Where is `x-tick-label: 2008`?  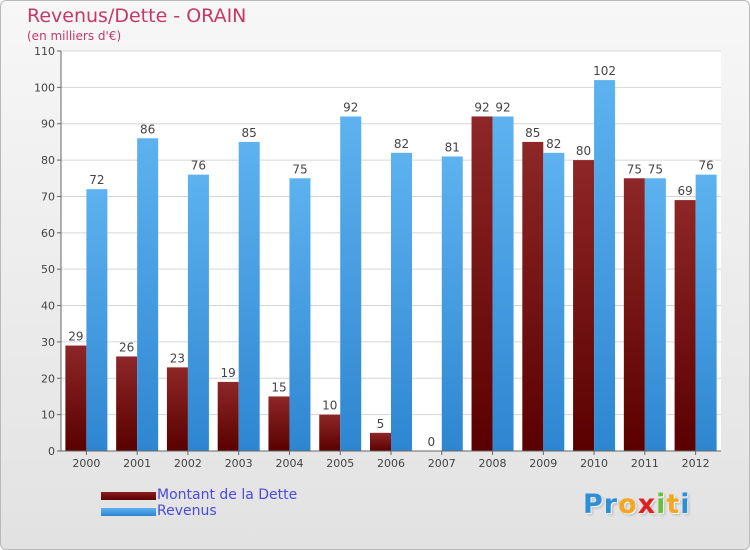
x-tick-label: 2008 is located at coordinates (493, 463).